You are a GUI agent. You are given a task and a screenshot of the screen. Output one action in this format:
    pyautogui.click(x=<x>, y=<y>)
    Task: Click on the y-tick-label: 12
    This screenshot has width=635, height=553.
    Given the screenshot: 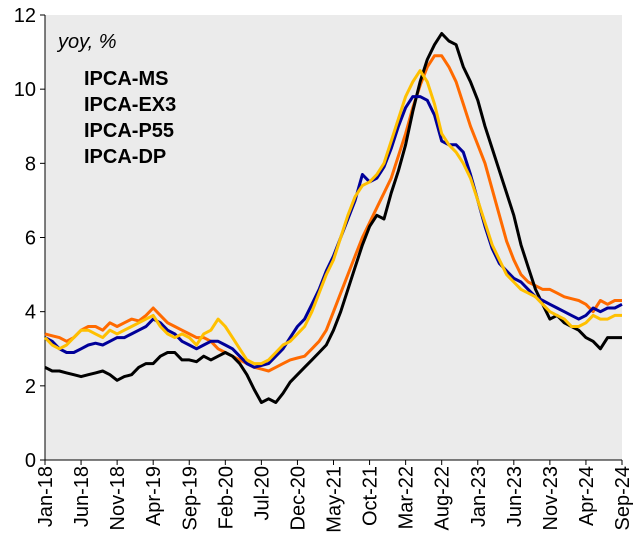 What is the action you would take?
    pyautogui.click(x=25, y=16)
    